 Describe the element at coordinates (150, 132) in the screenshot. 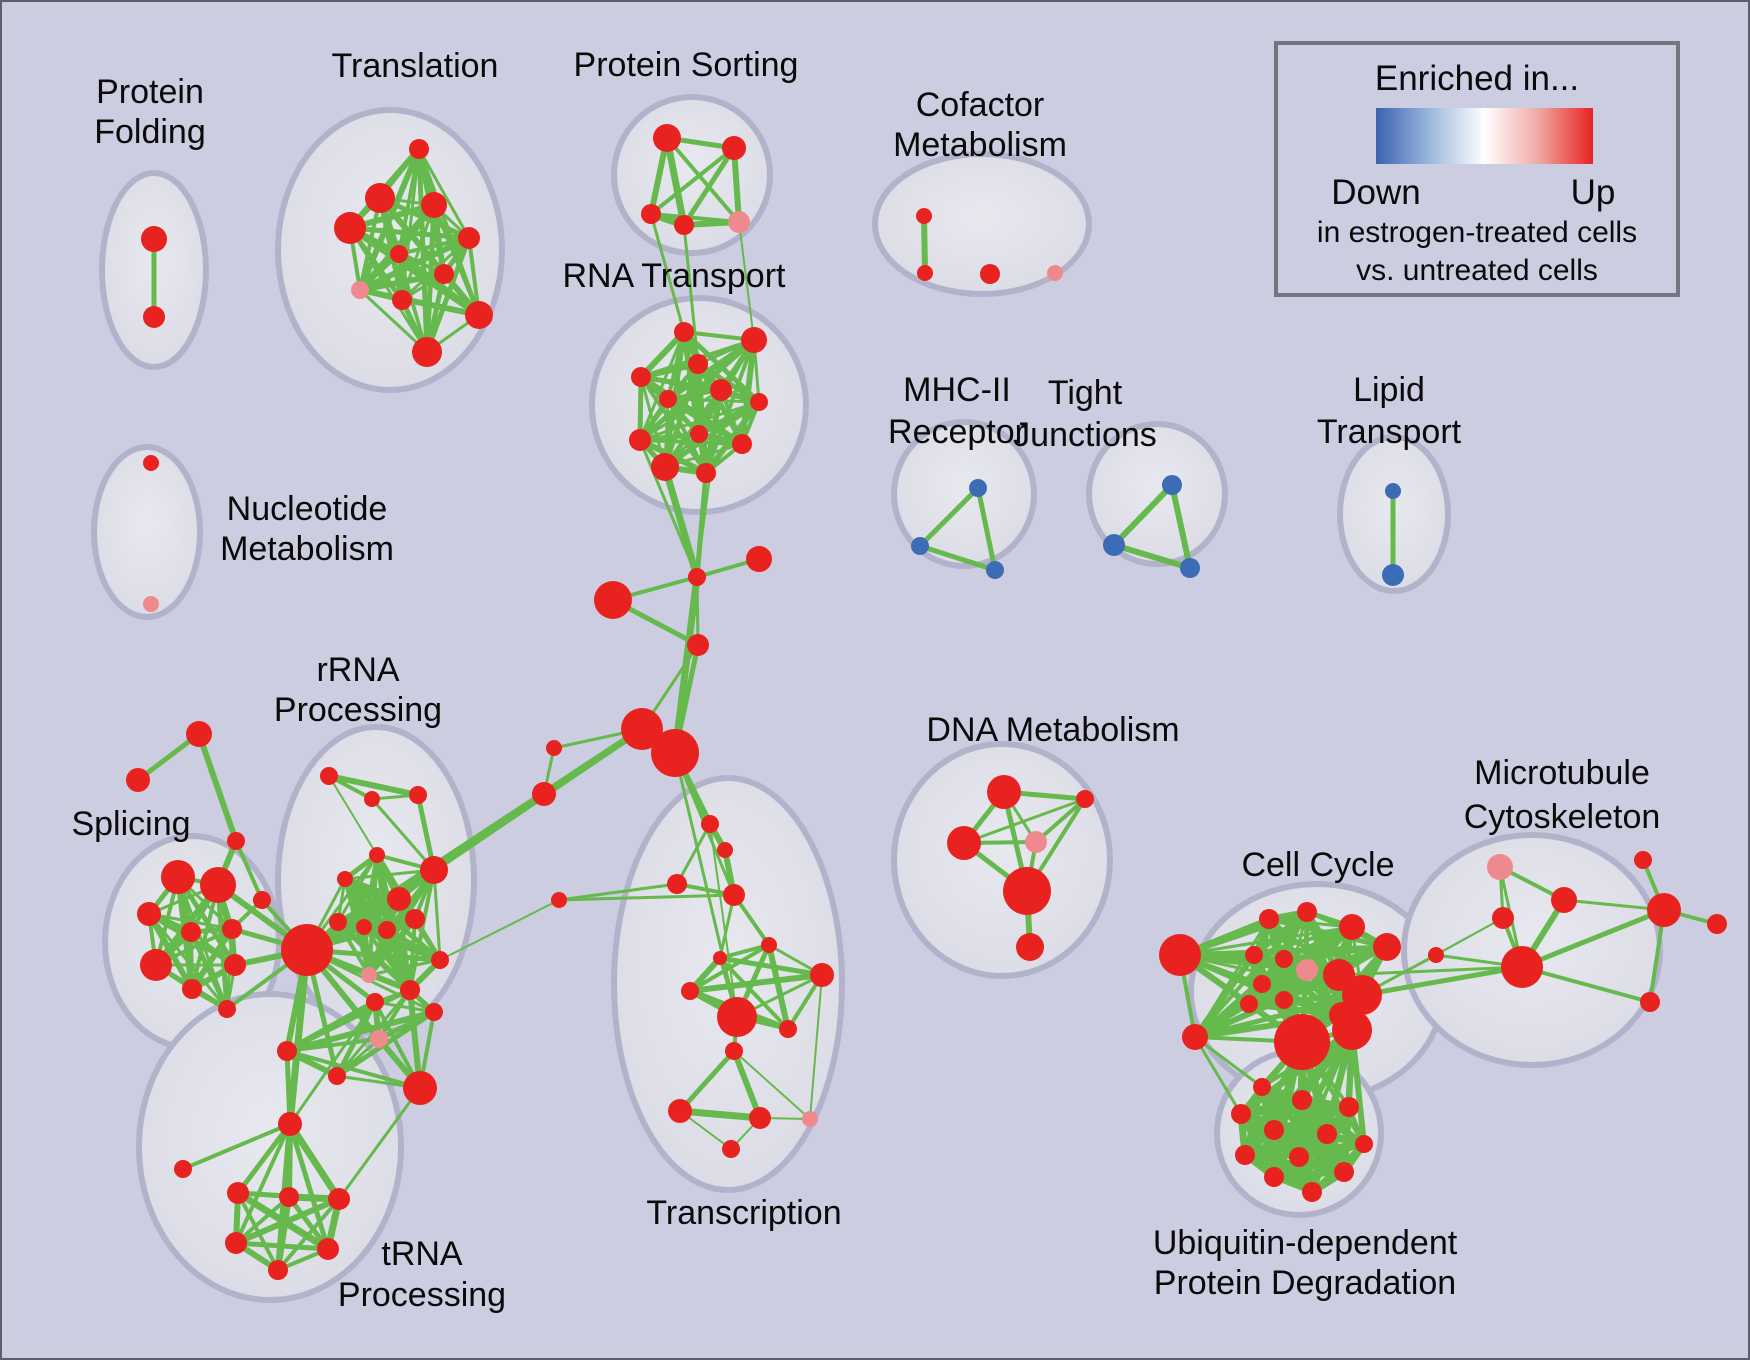

I see `cluster-label-protein-folding-line2: Folding` at that location.